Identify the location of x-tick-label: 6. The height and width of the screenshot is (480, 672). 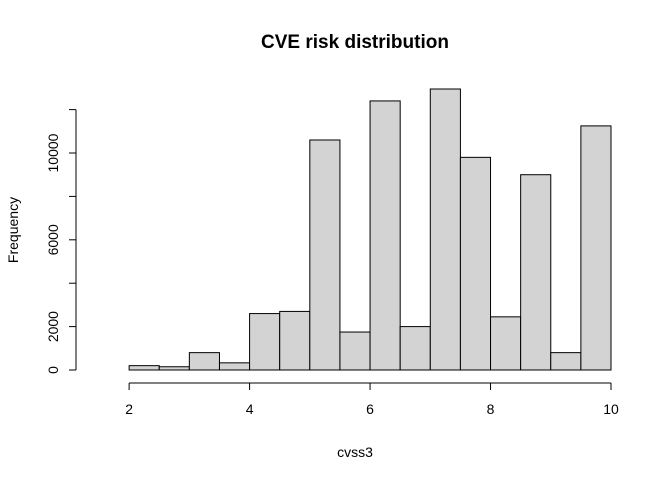
(370, 409).